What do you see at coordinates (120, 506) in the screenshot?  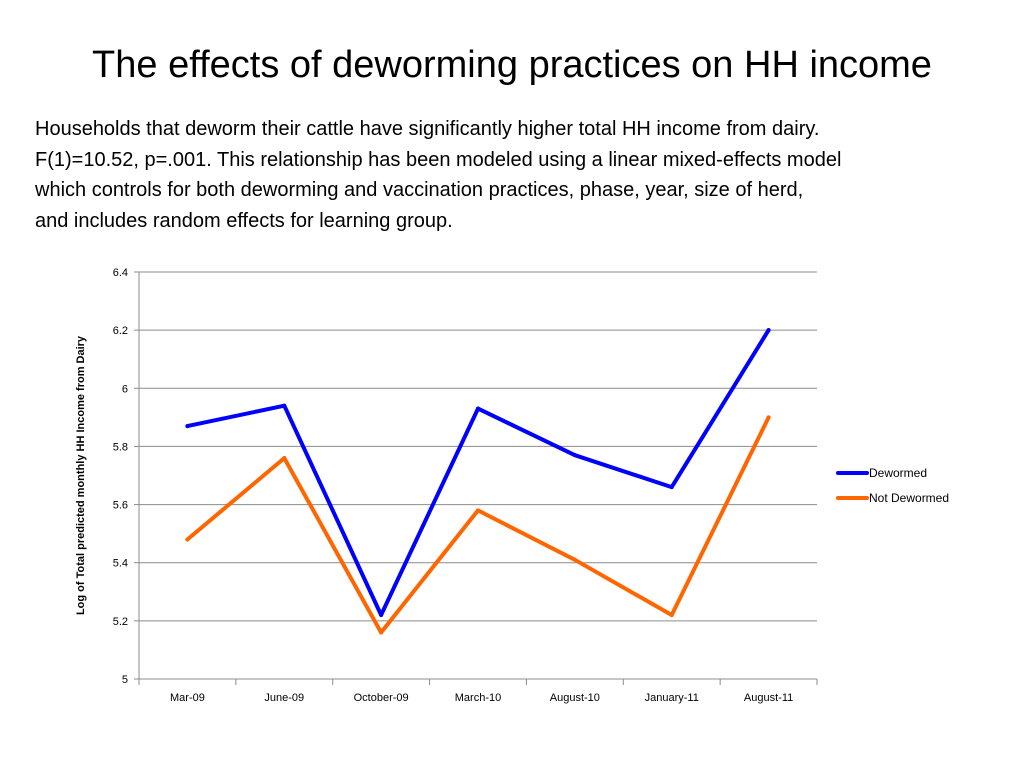 I see `y-tick-label: 5.6` at bounding box center [120, 506].